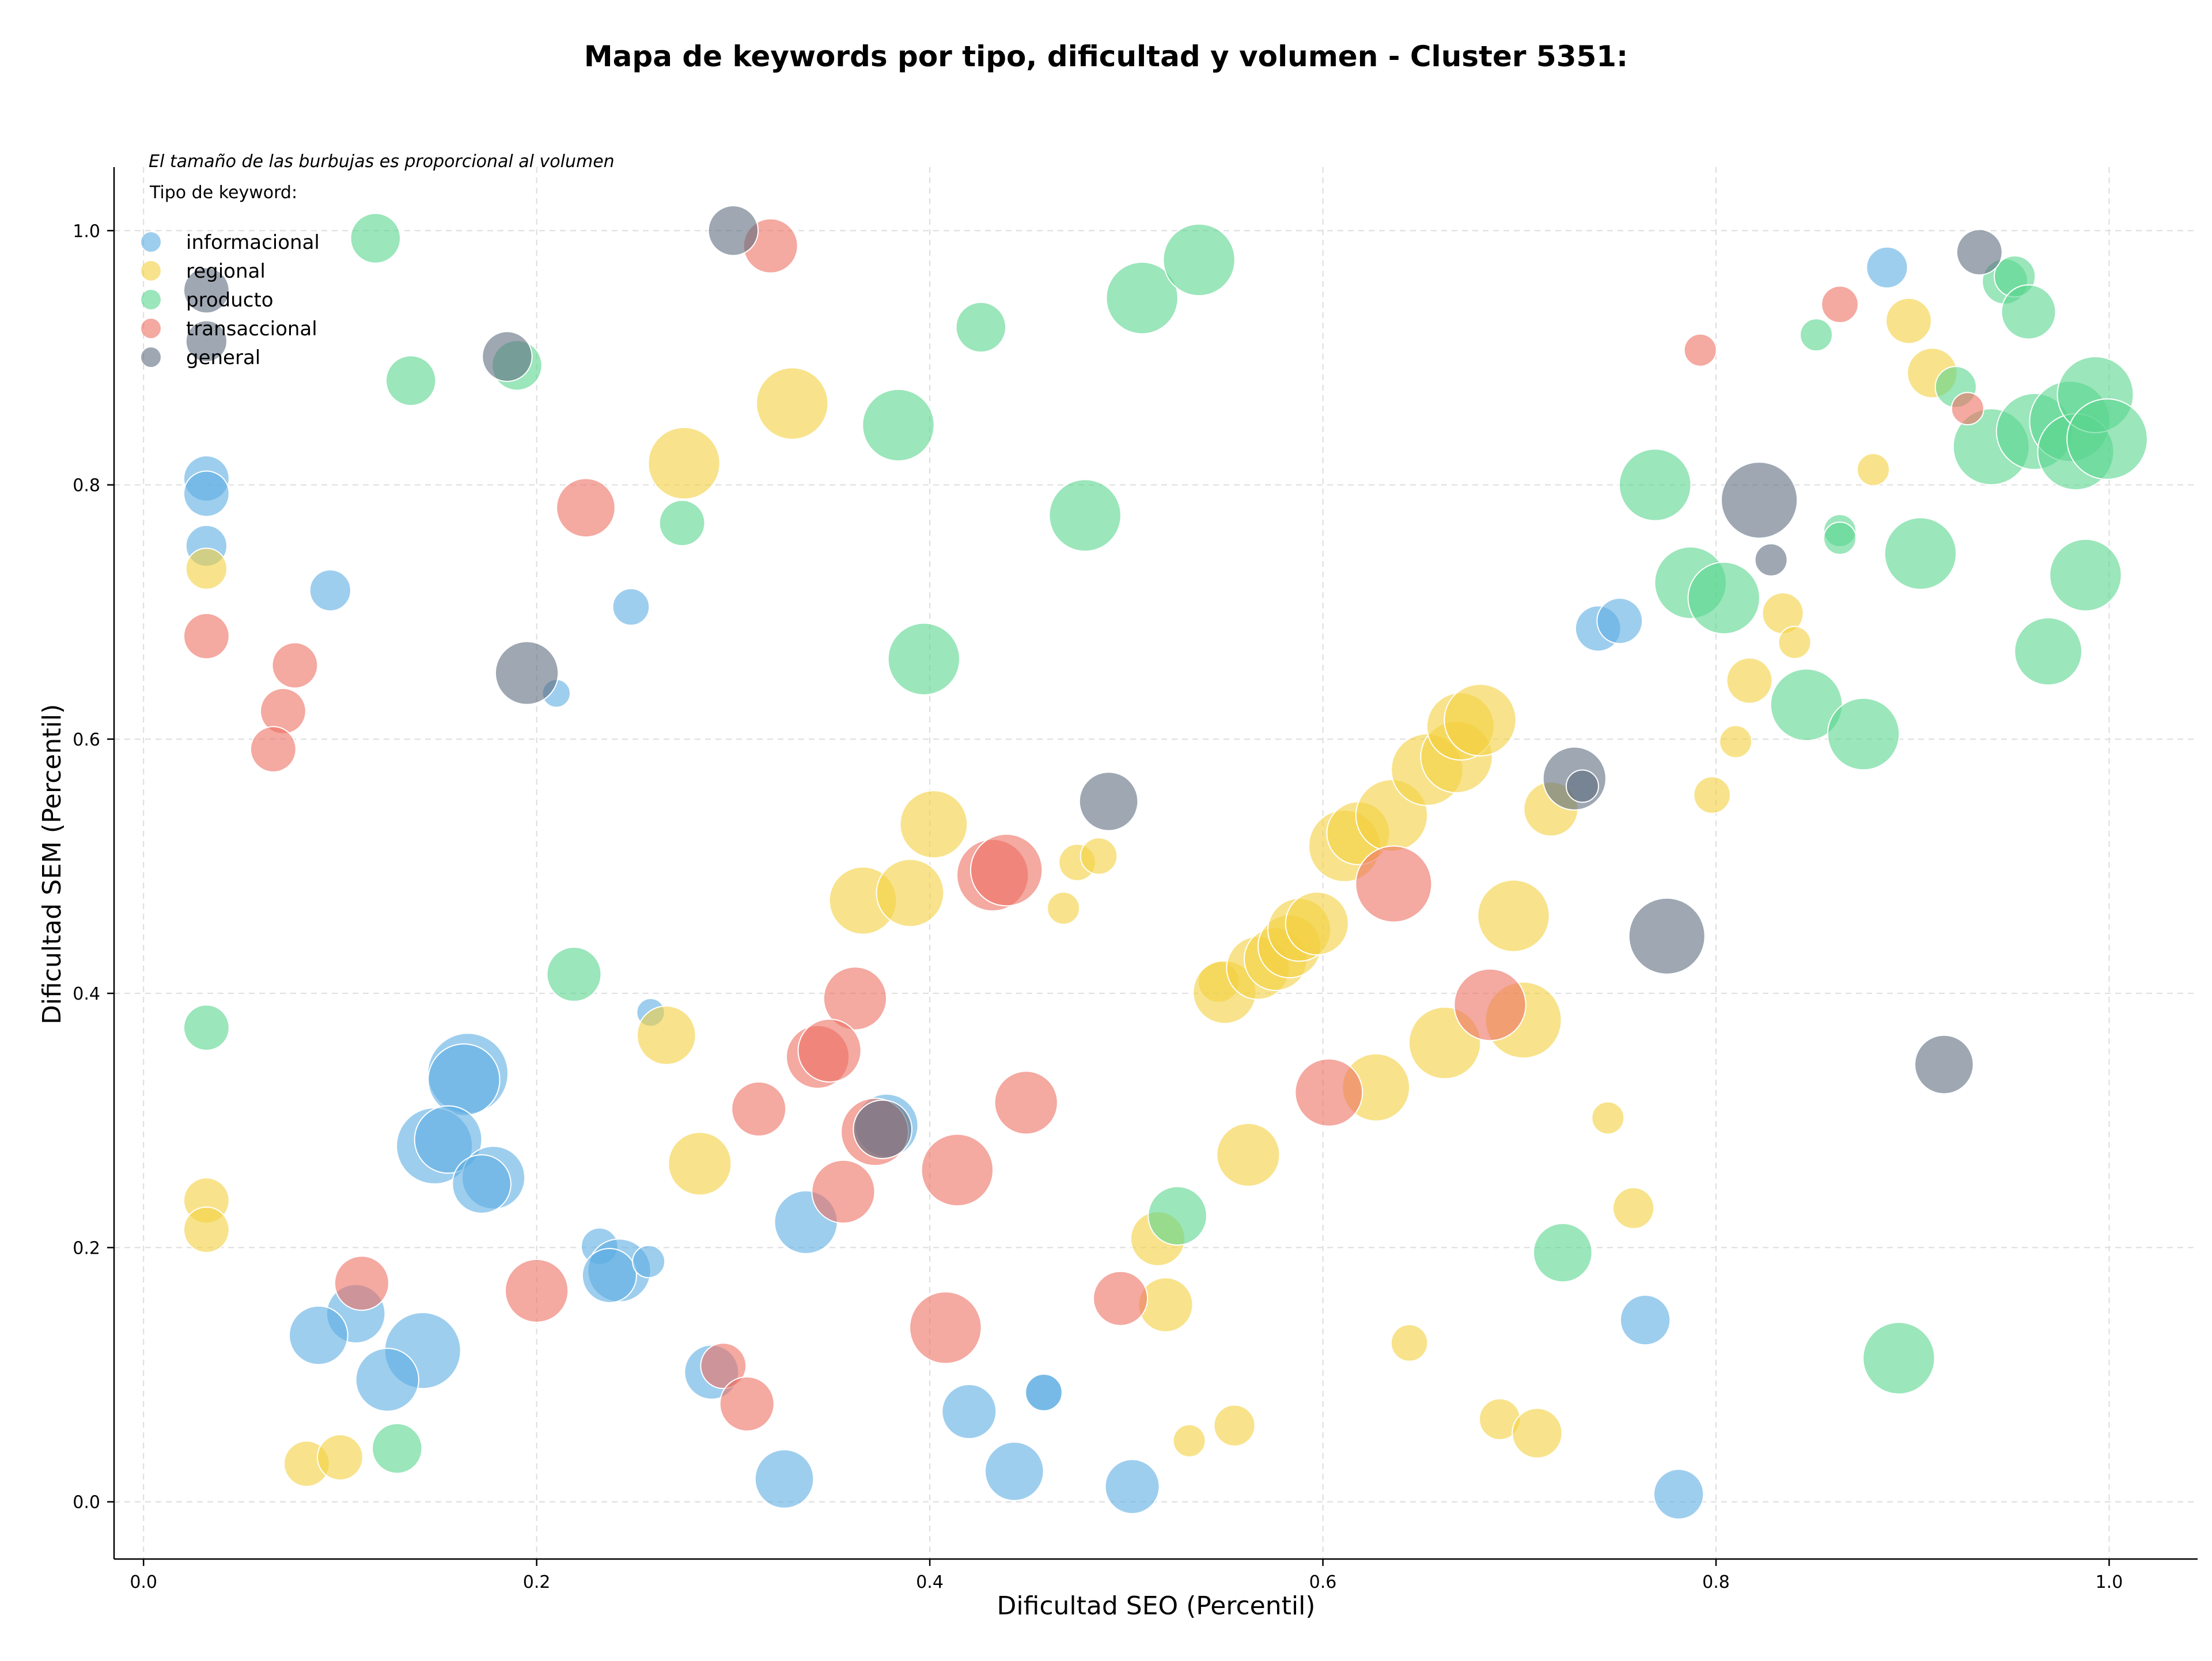 The image size is (2212, 1661). What do you see at coordinates (1126, 1575) in the screenshot?
I see `x-ticks: 0.0 0.2 0.4 0.6 0.8 1.0` at bounding box center [1126, 1575].